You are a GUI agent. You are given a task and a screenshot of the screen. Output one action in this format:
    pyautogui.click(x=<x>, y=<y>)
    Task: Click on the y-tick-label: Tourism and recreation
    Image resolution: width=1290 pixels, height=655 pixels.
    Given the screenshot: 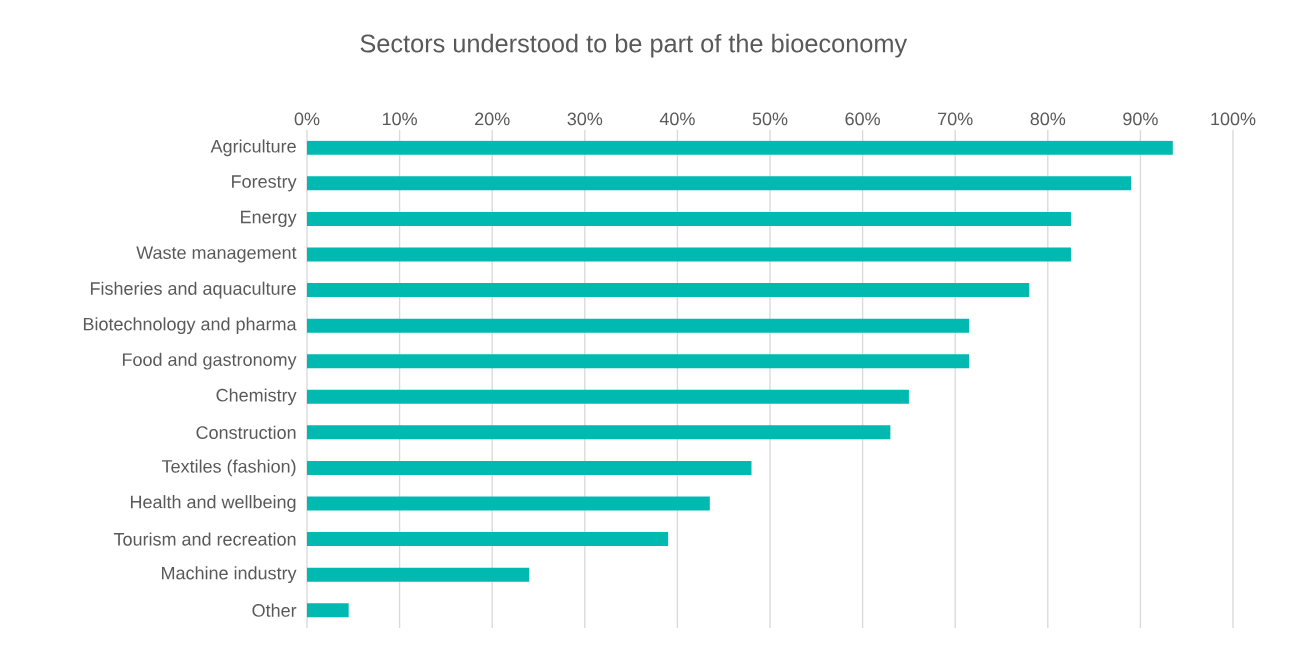 What is the action you would take?
    pyautogui.click(x=204, y=539)
    